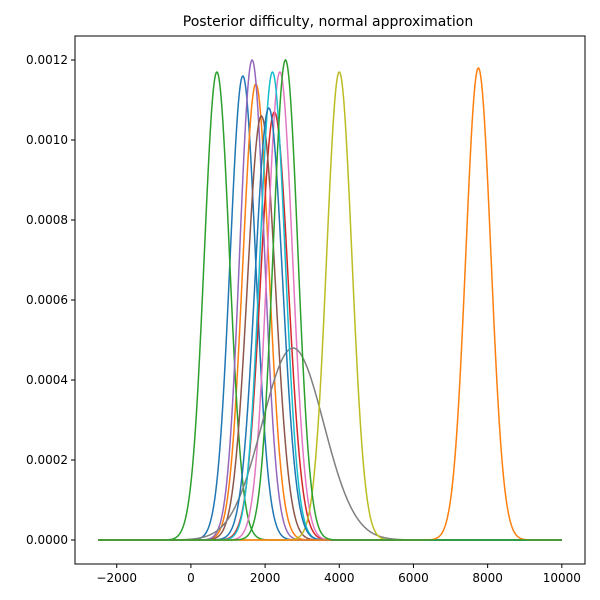 The width and height of the screenshot is (600, 600). Describe the element at coordinates (265, 578) in the screenshot. I see `x-tick-label: 2000` at that location.